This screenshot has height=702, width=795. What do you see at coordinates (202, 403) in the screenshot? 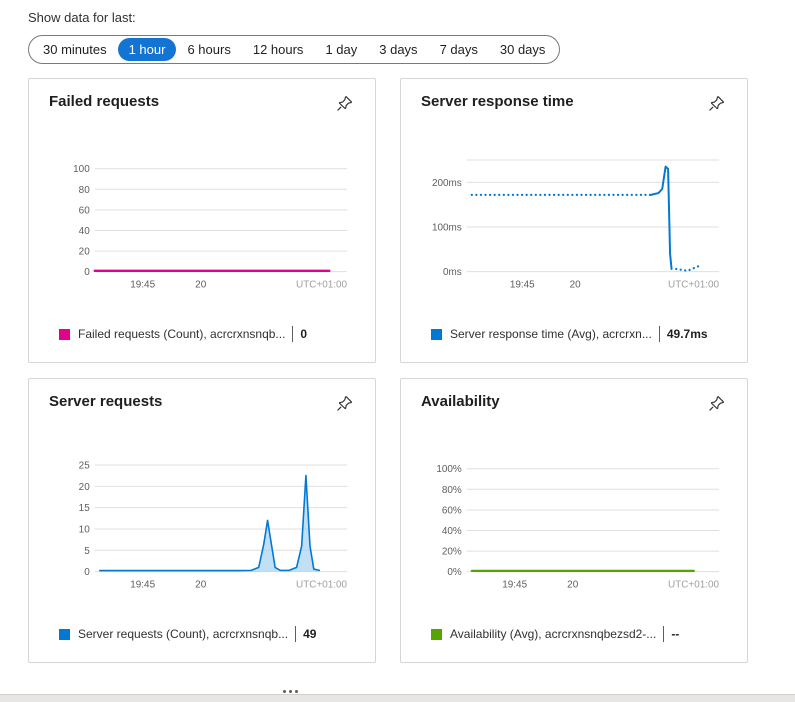
I see `card-header: Server requests` at bounding box center [202, 403].